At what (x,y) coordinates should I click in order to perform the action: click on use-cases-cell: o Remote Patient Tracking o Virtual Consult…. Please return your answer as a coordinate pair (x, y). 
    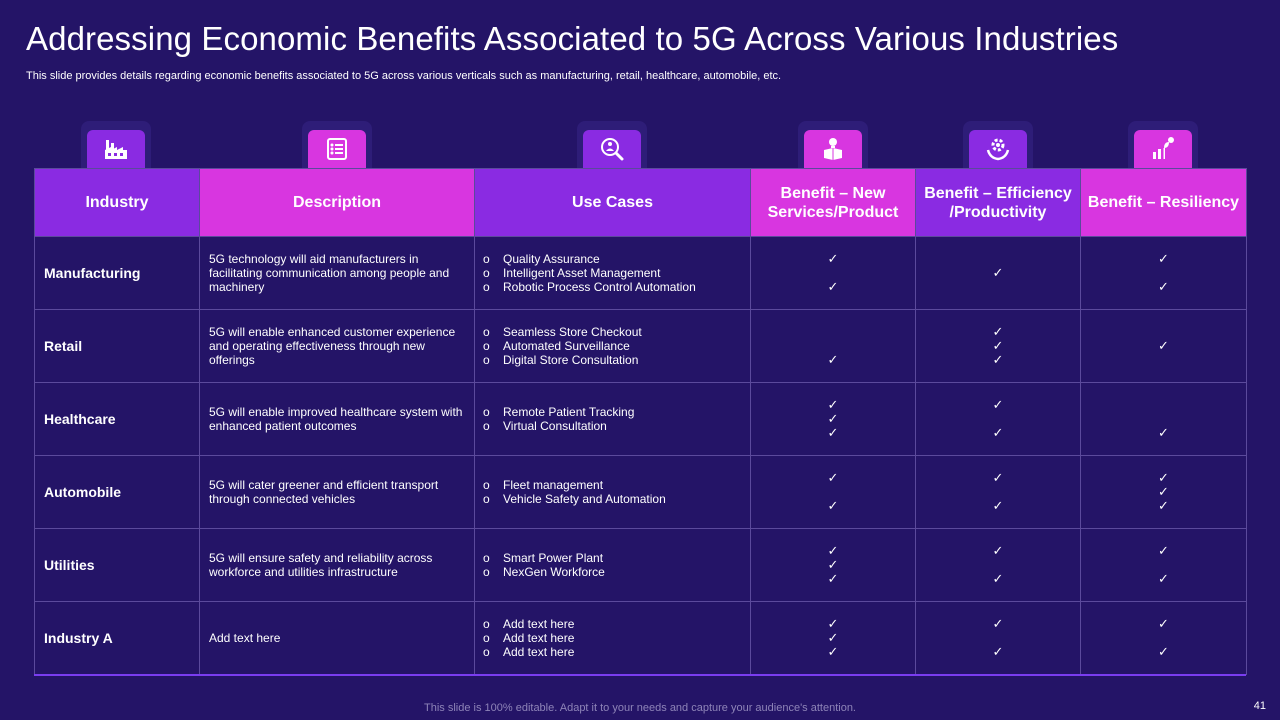
    Looking at the image, I should click on (612, 419).